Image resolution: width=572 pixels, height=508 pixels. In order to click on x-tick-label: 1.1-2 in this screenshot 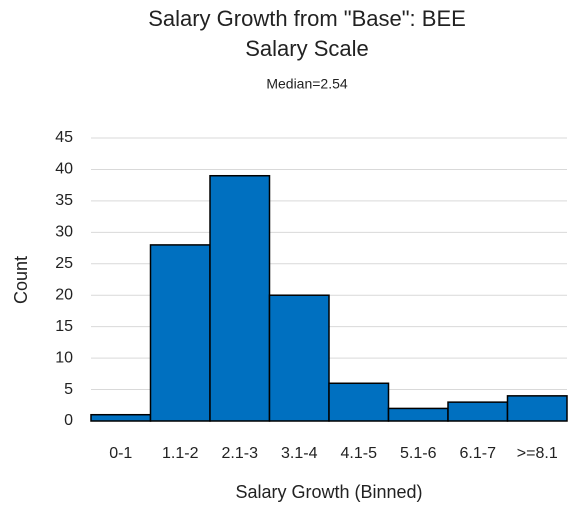, I will do `click(180, 453)`.